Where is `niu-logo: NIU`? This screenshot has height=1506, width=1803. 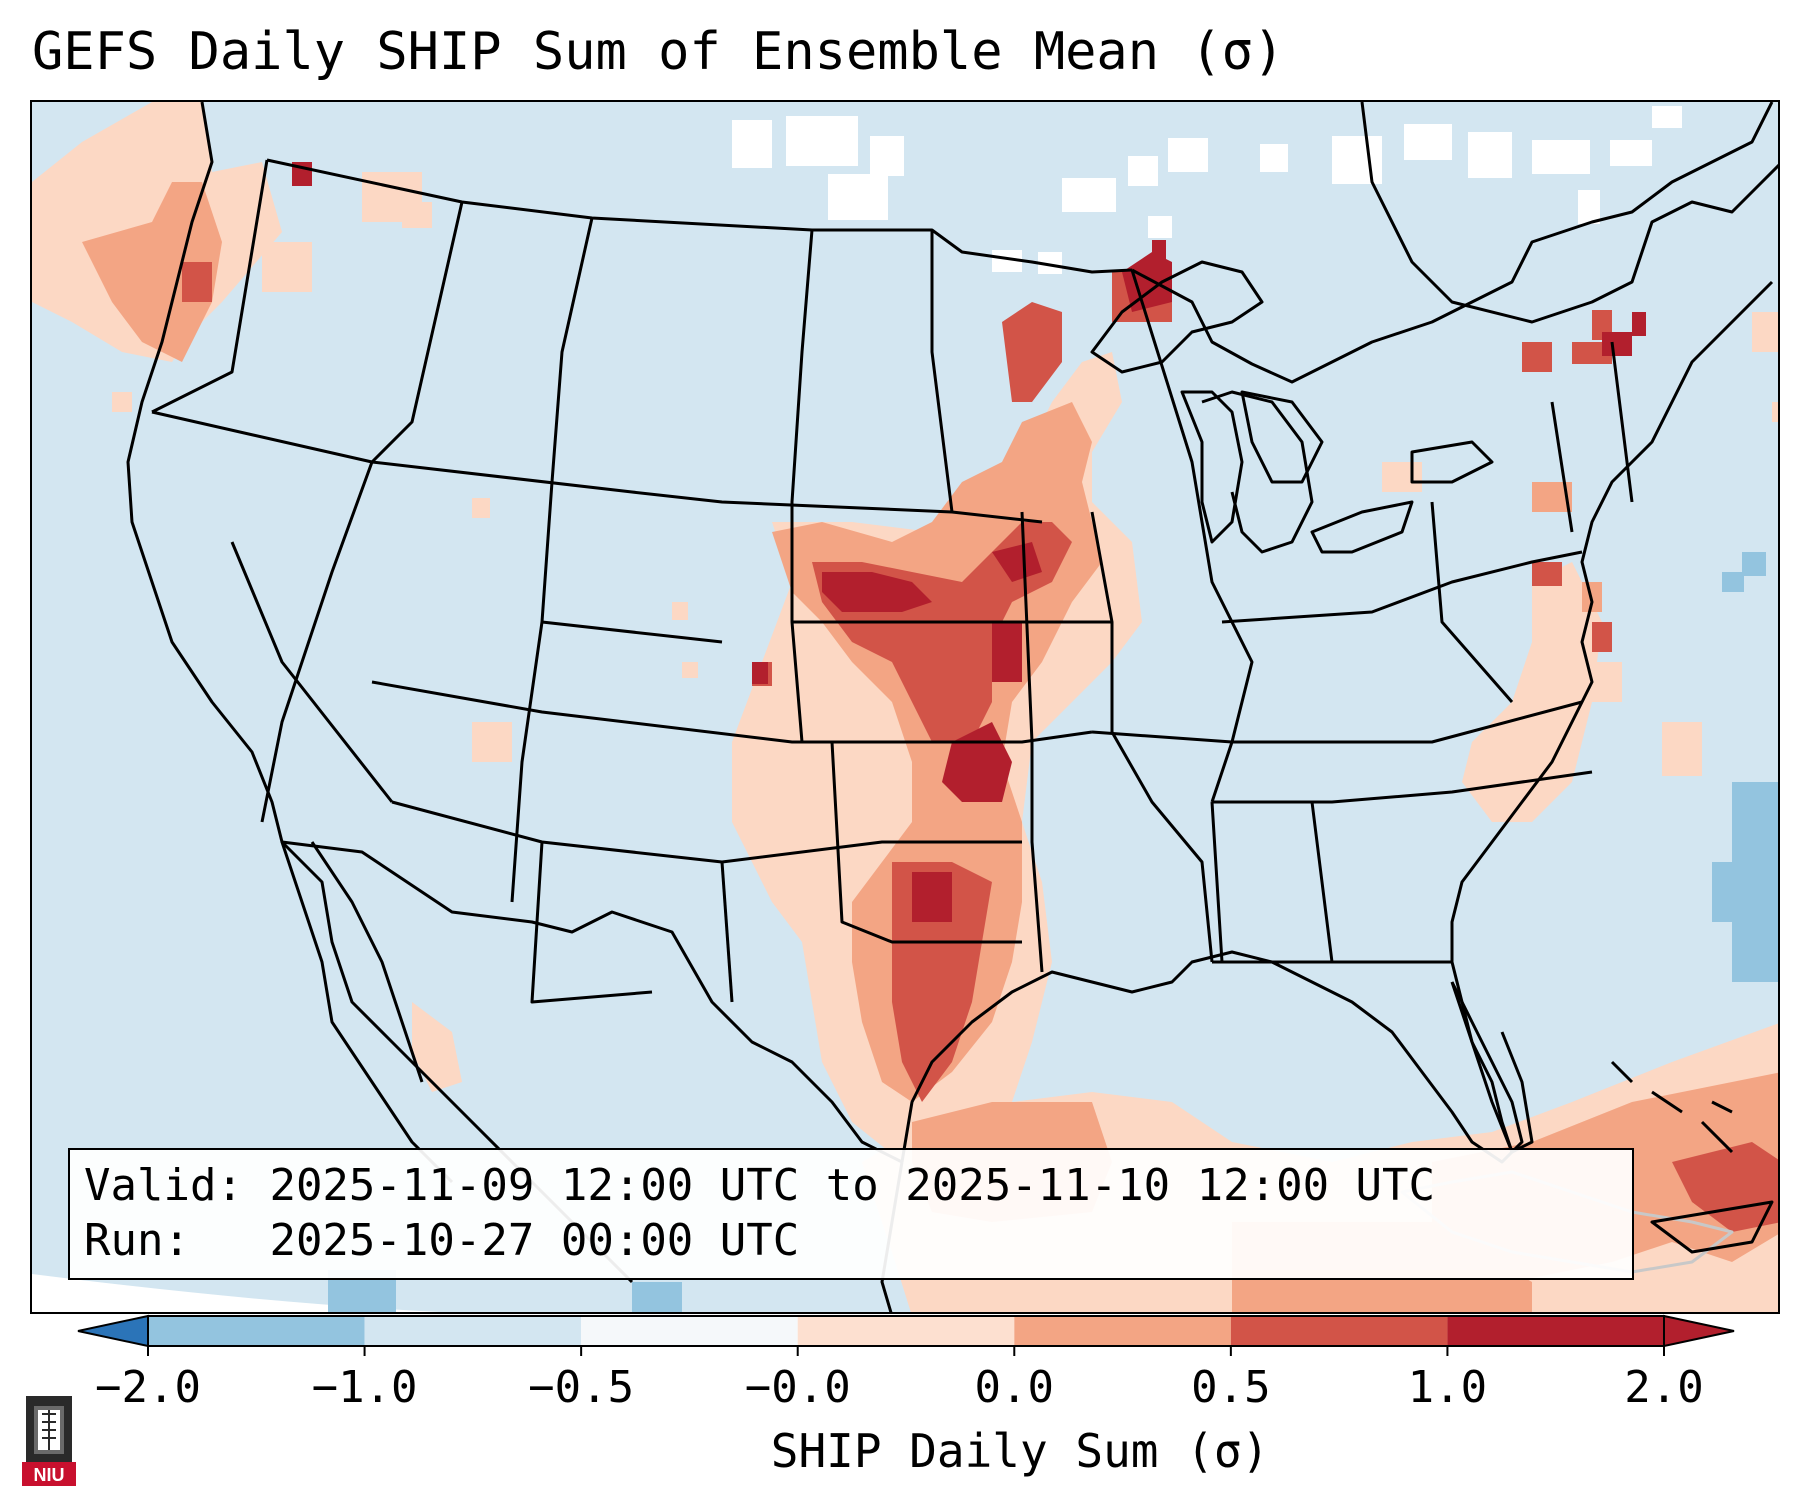 niu-logo: NIU is located at coordinates (49, 1441).